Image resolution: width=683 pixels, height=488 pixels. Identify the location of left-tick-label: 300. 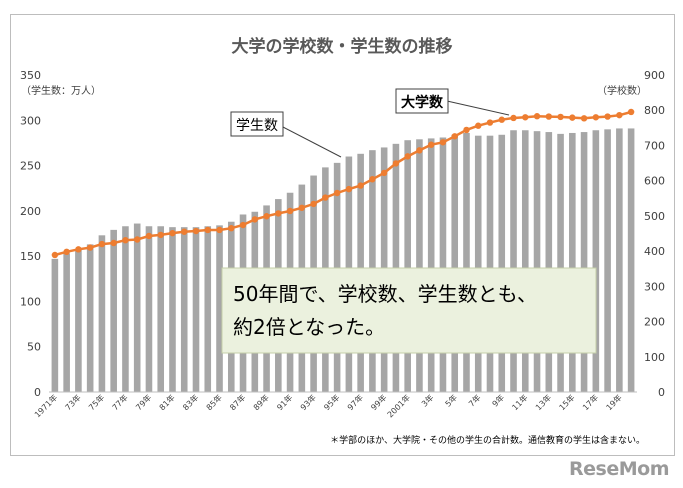
(30, 120).